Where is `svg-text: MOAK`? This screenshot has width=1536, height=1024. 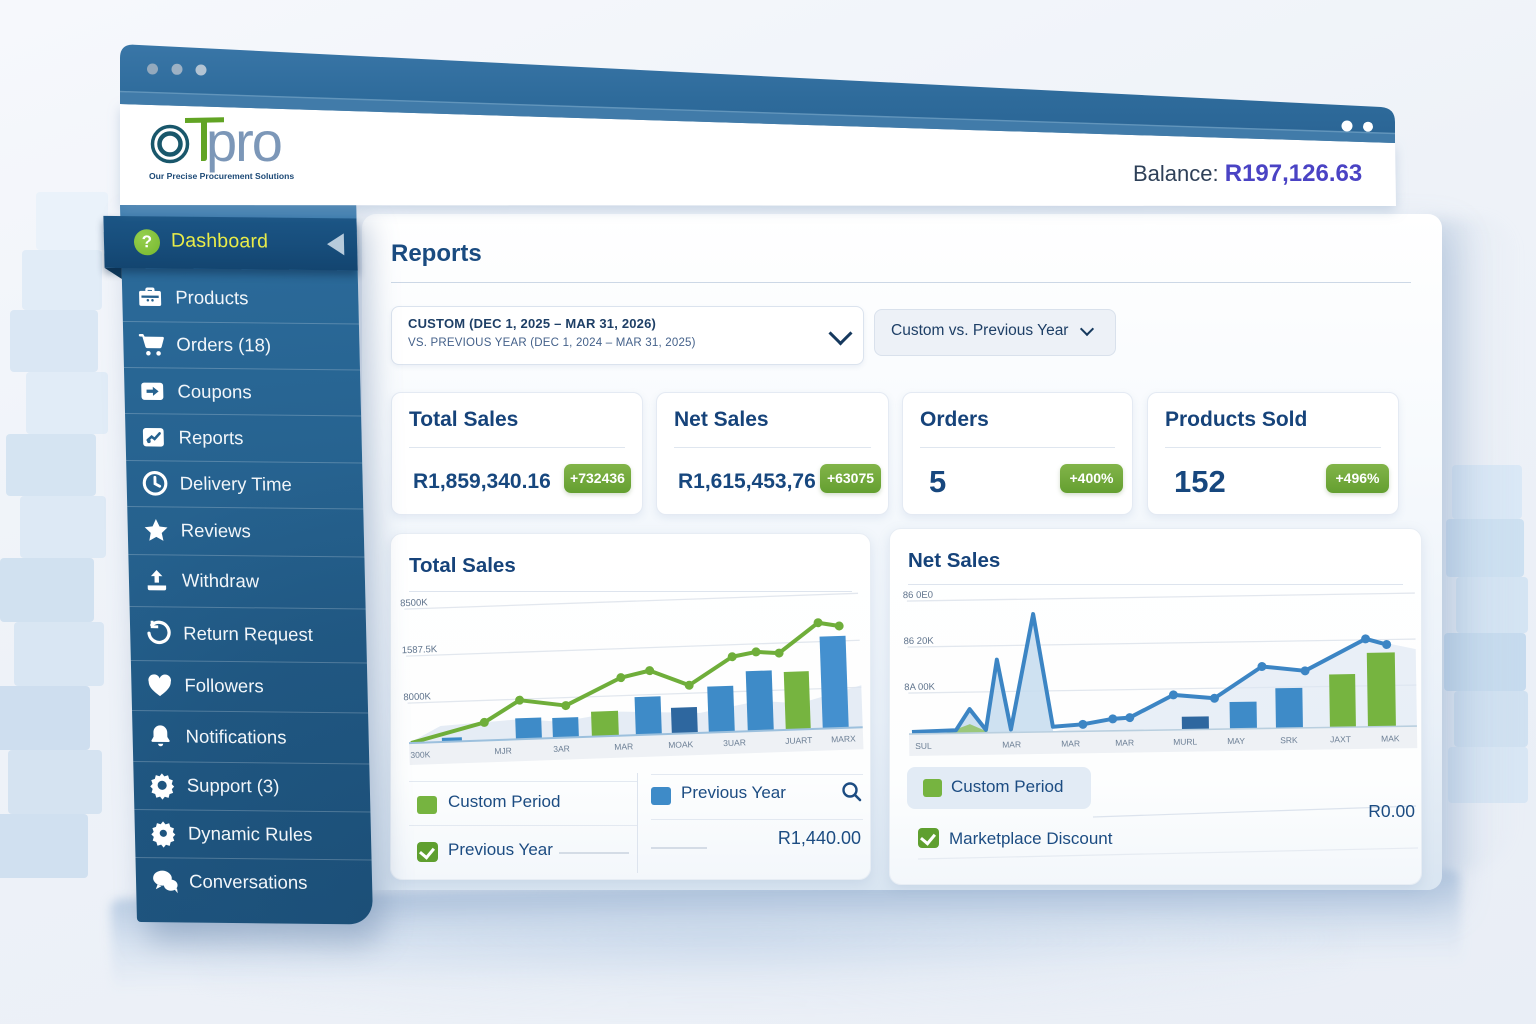
svg-text: MOAK is located at coordinates (681, 744).